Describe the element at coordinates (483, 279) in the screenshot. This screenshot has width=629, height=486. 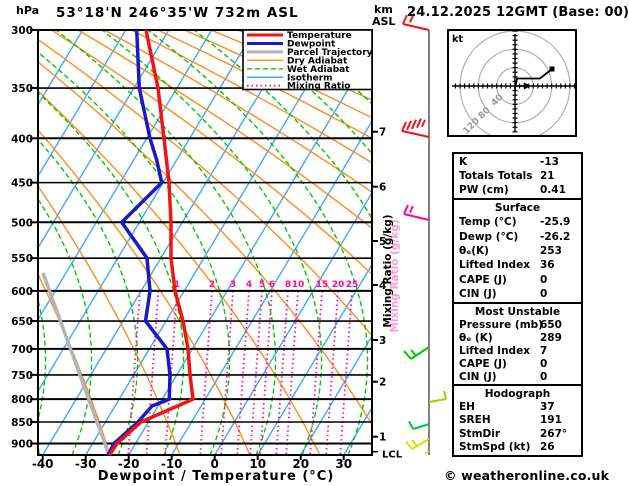
I see `stat-label: CAPE (J)` at that location.